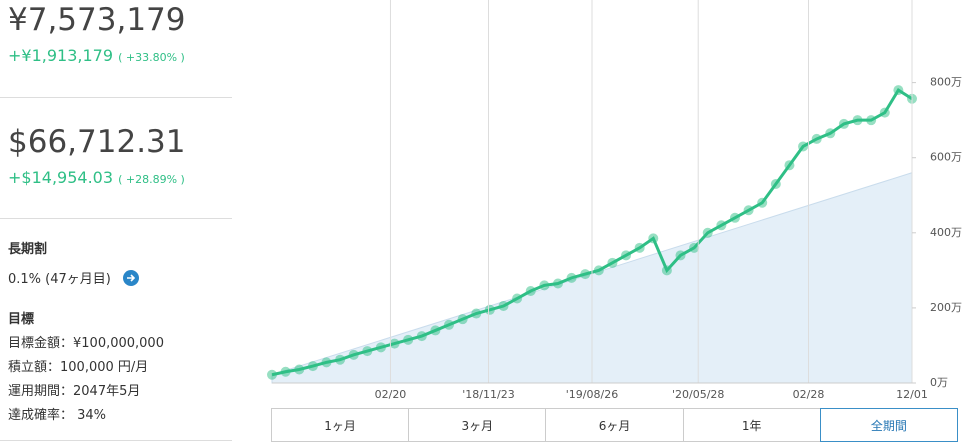 The height and width of the screenshot is (447, 970). Describe the element at coordinates (21, 319) in the screenshot. I see `goal-title: 目標` at that location.